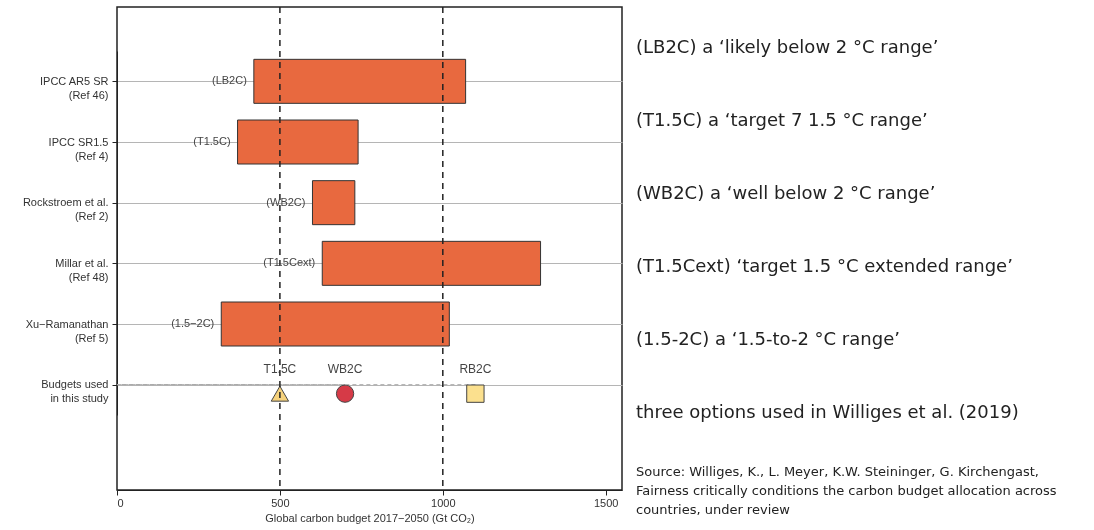 This screenshot has width=1094, height=530. What do you see at coordinates (280, 368) in the screenshot?
I see `series-label: T1.5C` at bounding box center [280, 368].